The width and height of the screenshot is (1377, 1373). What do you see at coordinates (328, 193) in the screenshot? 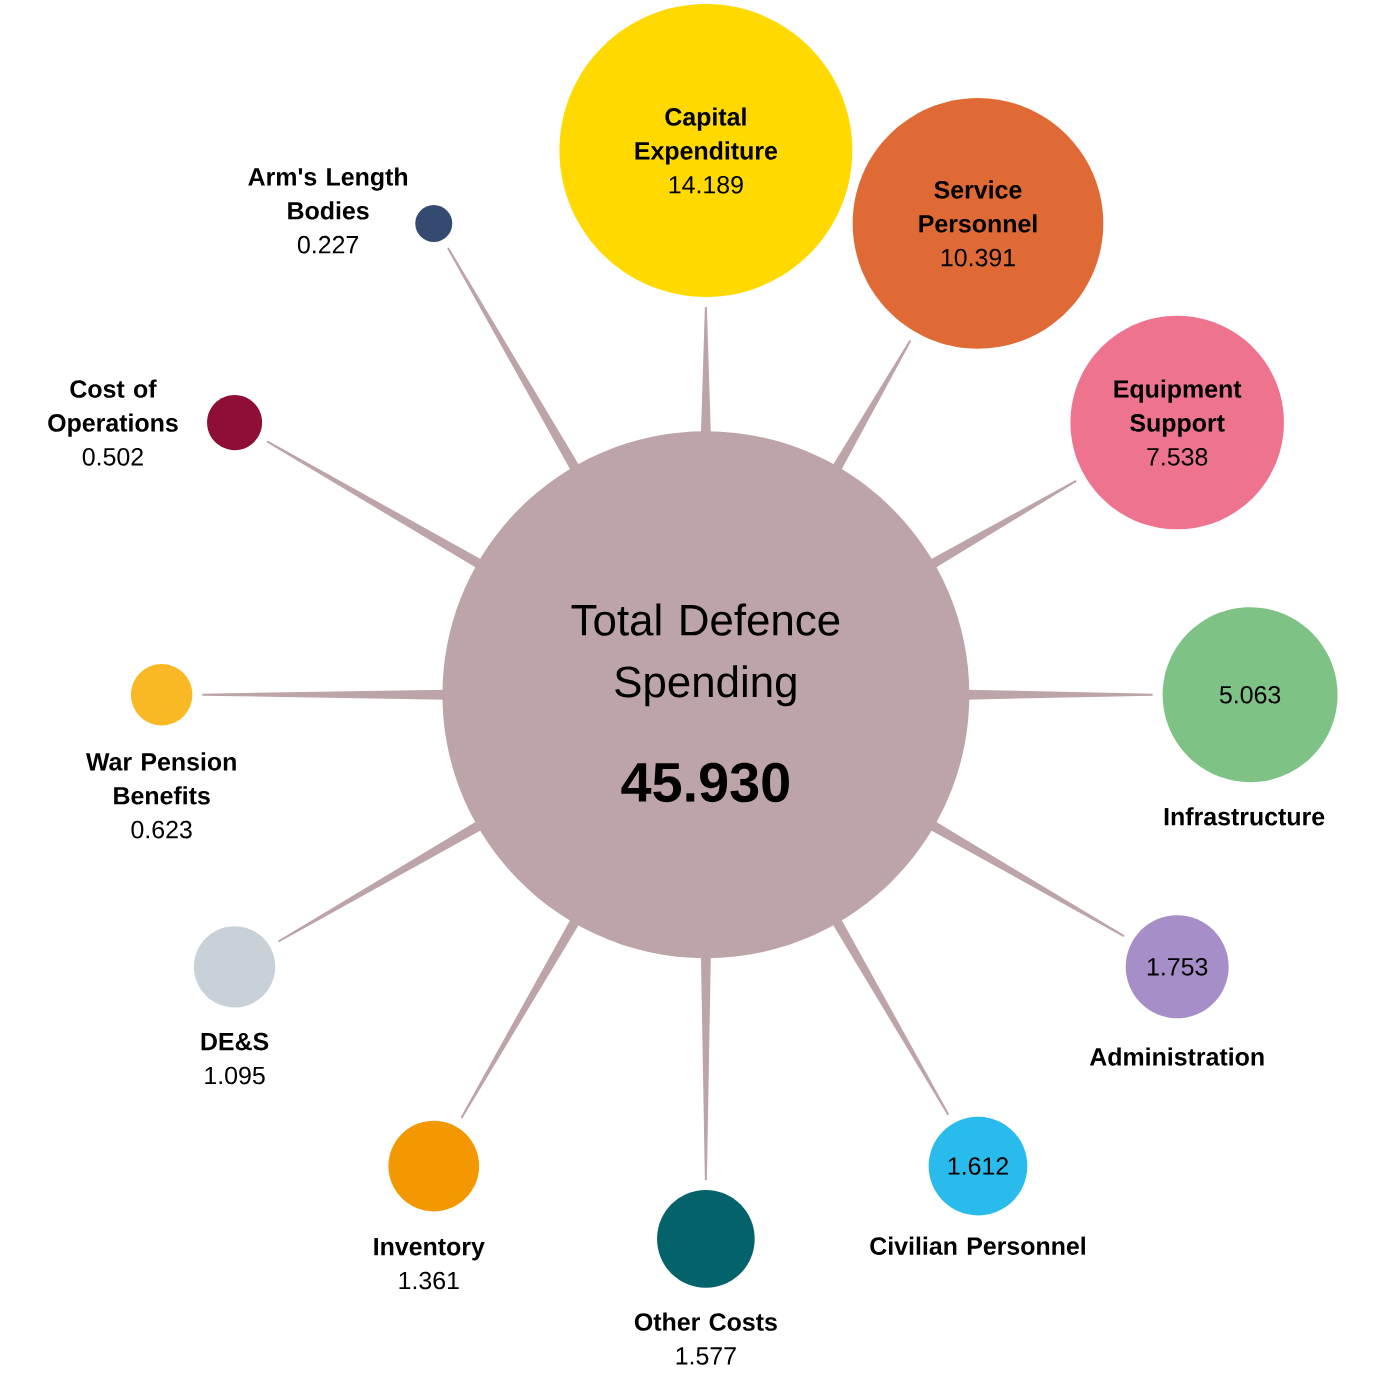
I see `category-label: Arm's Length Bodies` at bounding box center [328, 193].